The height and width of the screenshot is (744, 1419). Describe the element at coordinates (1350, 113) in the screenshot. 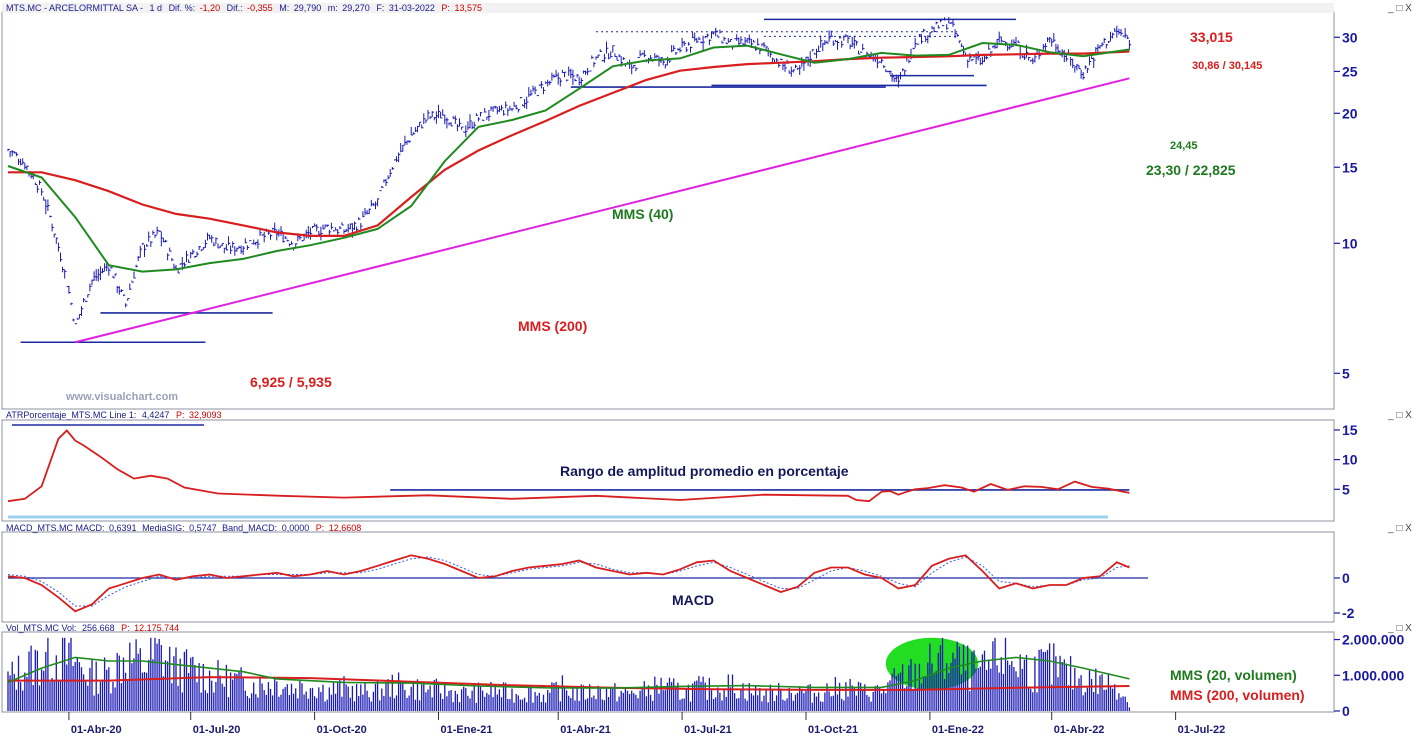

I see `price-yaxis-tick-label: 20` at that location.